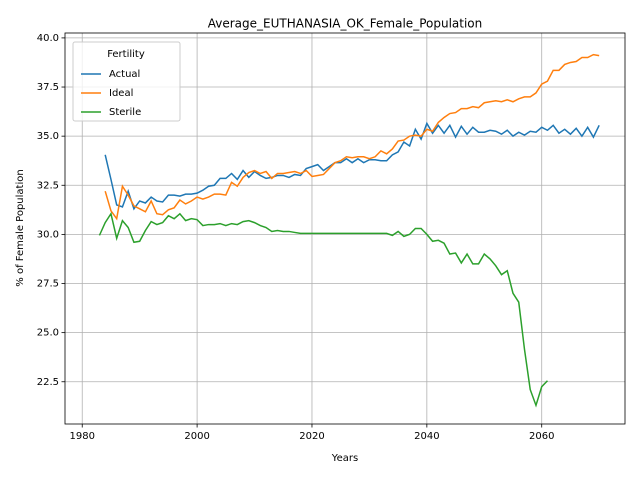  What do you see at coordinates (344, 458) in the screenshot?
I see `x-axis-label: Years` at bounding box center [344, 458].